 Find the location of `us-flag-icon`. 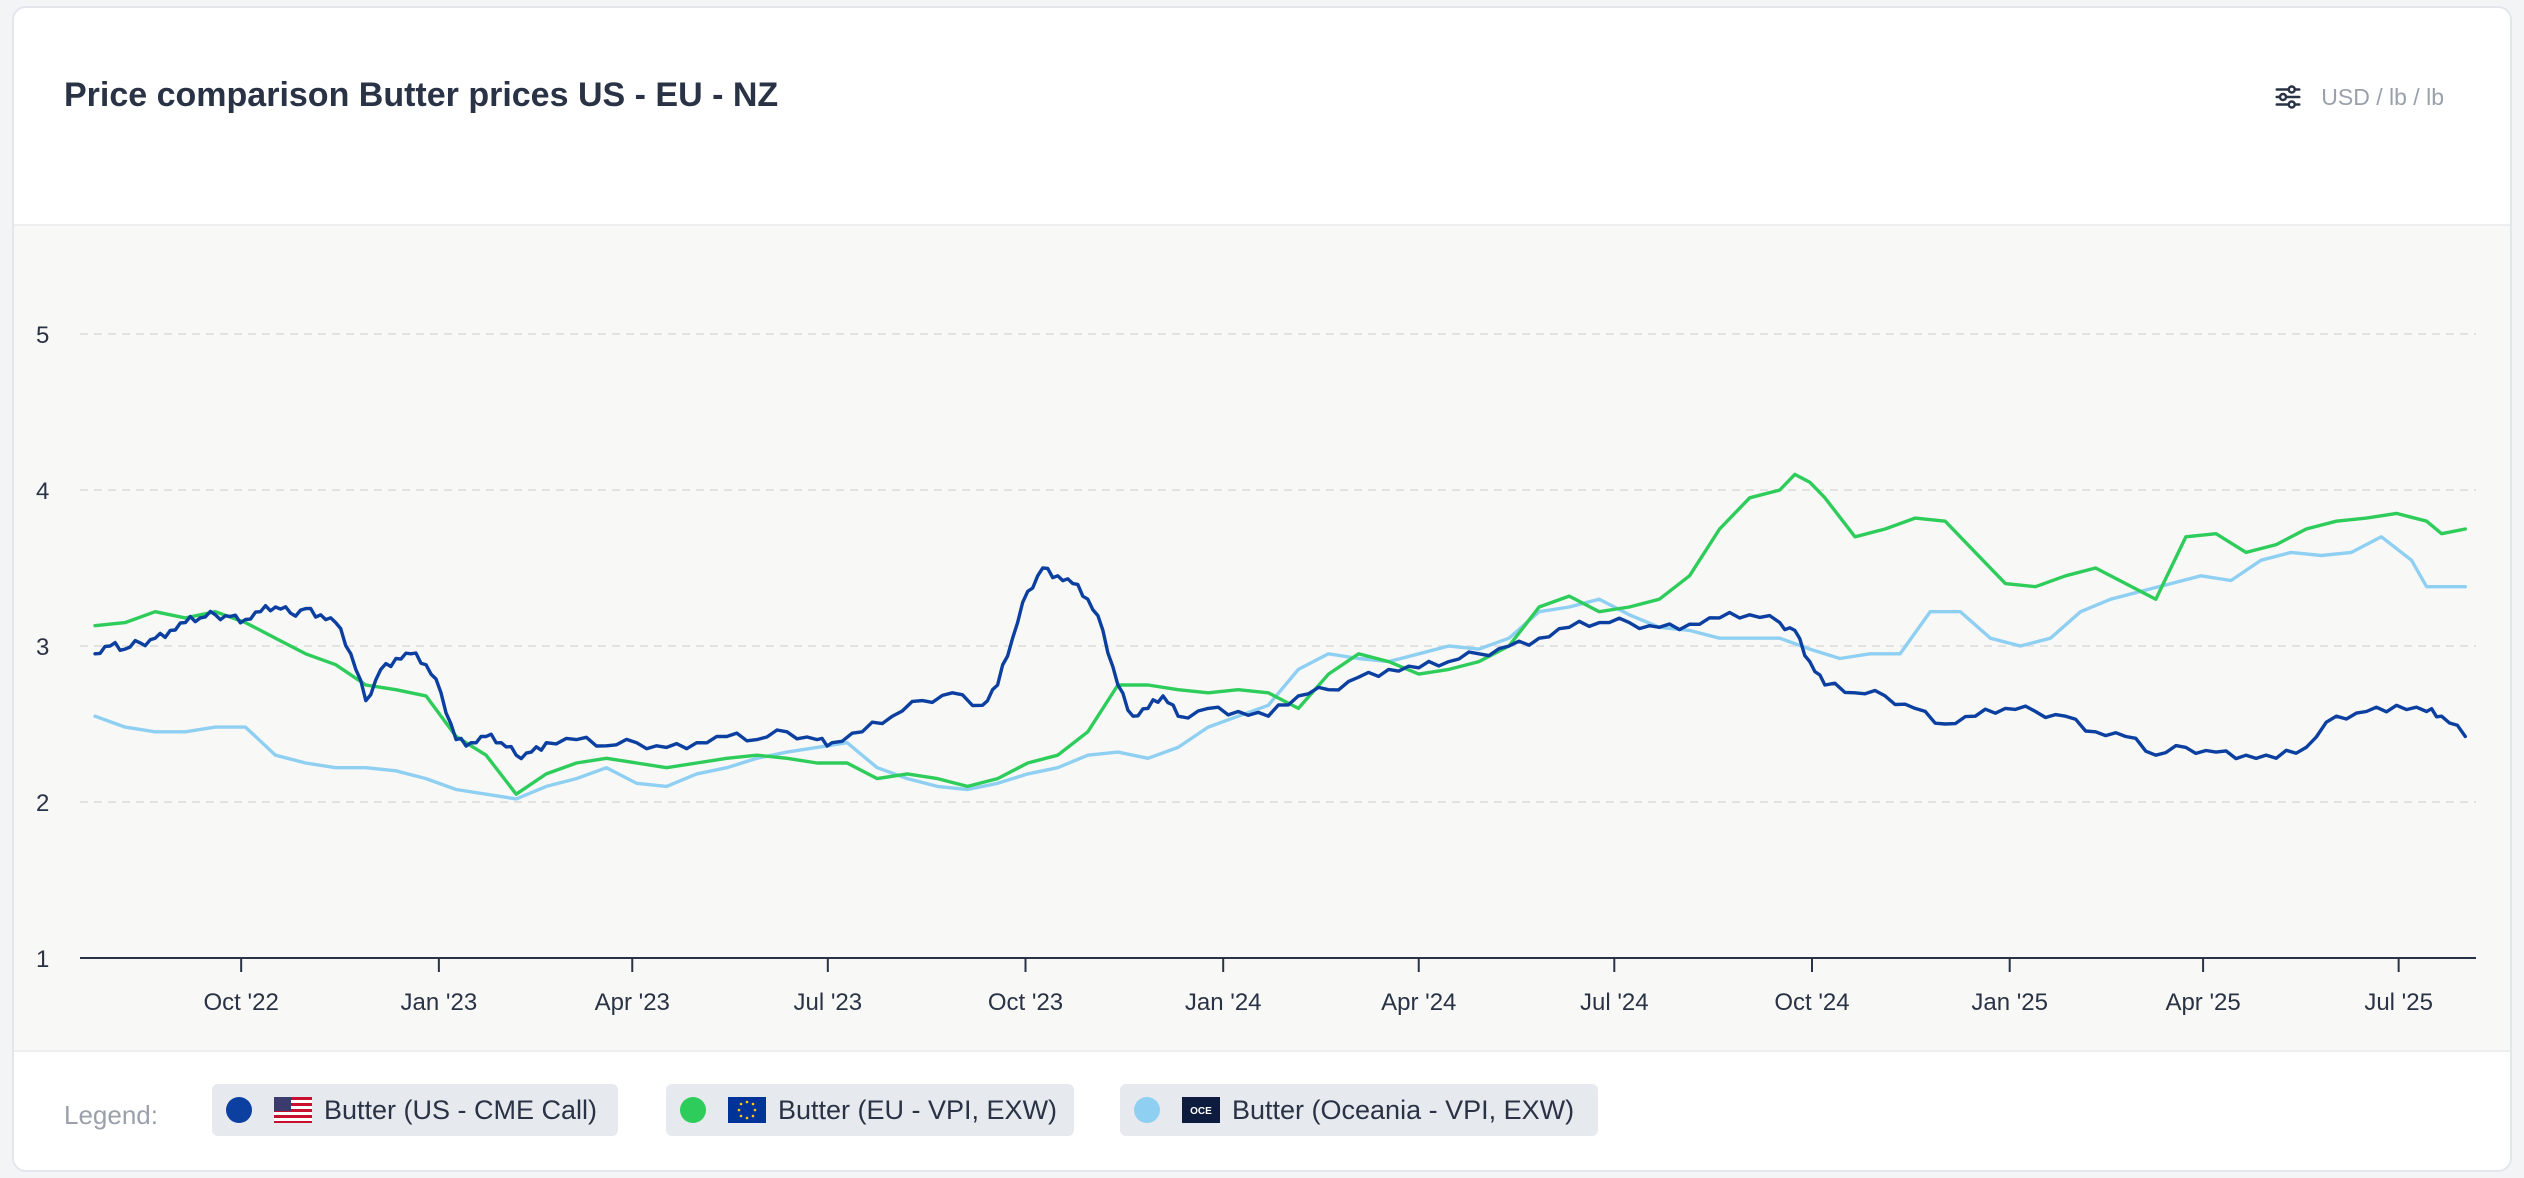

us-flag-icon is located at coordinates (293, 1110).